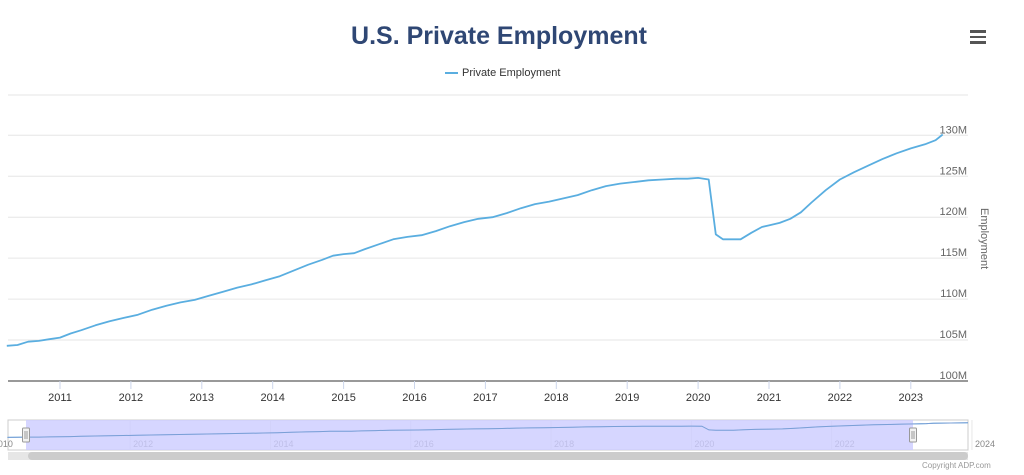  What do you see at coordinates (911, 398) in the screenshot?
I see `x-tick-label: 2023` at bounding box center [911, 398].